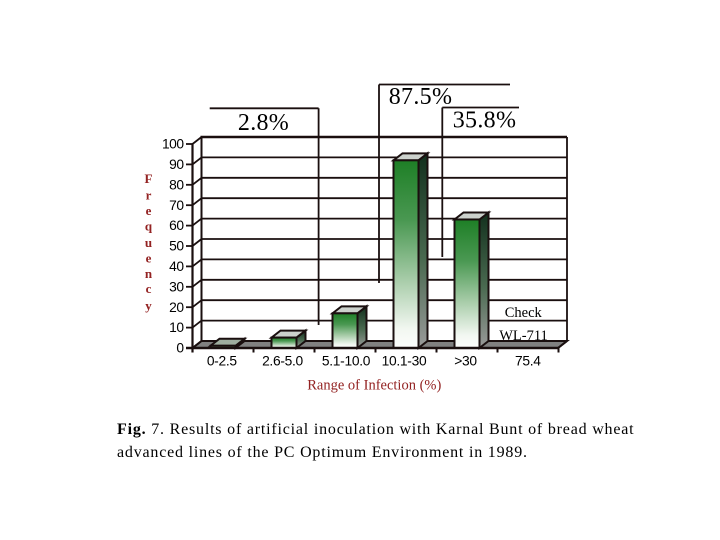 Image resolution: width=720 pixels, height=540 pixels. I want to click on svg-text: c, so click(149, 288).